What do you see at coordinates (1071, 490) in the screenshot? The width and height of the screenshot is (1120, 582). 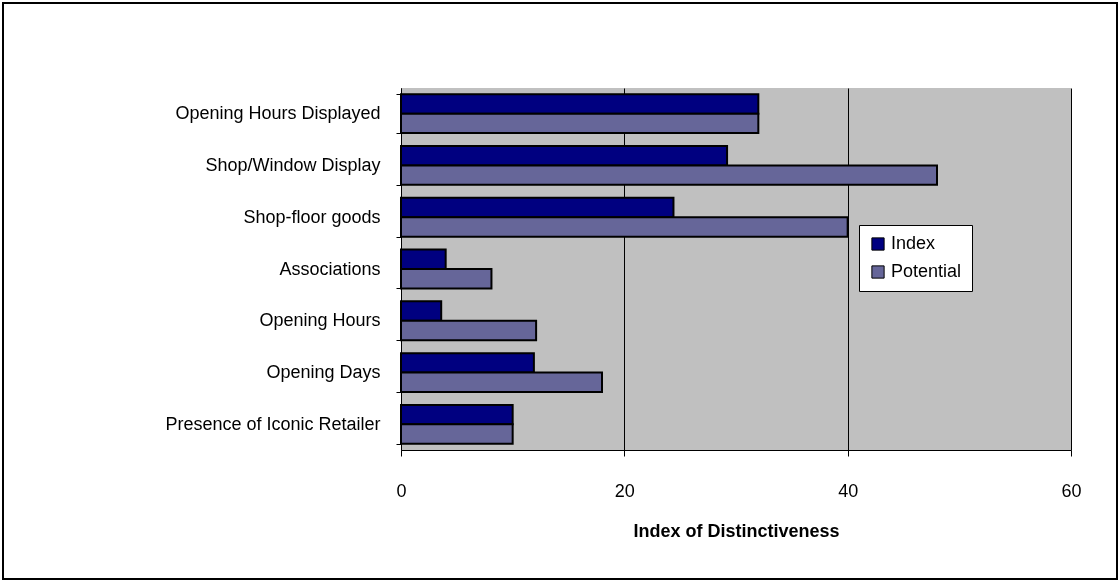 I see `x-tick-label: 60` at bounding box center [1071, 490].